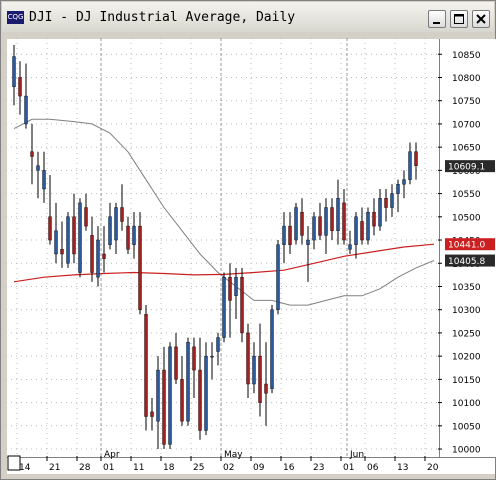 This screenshot has height=480, width=496. I want to click on x-tick-label: 09, so click(259, 468).